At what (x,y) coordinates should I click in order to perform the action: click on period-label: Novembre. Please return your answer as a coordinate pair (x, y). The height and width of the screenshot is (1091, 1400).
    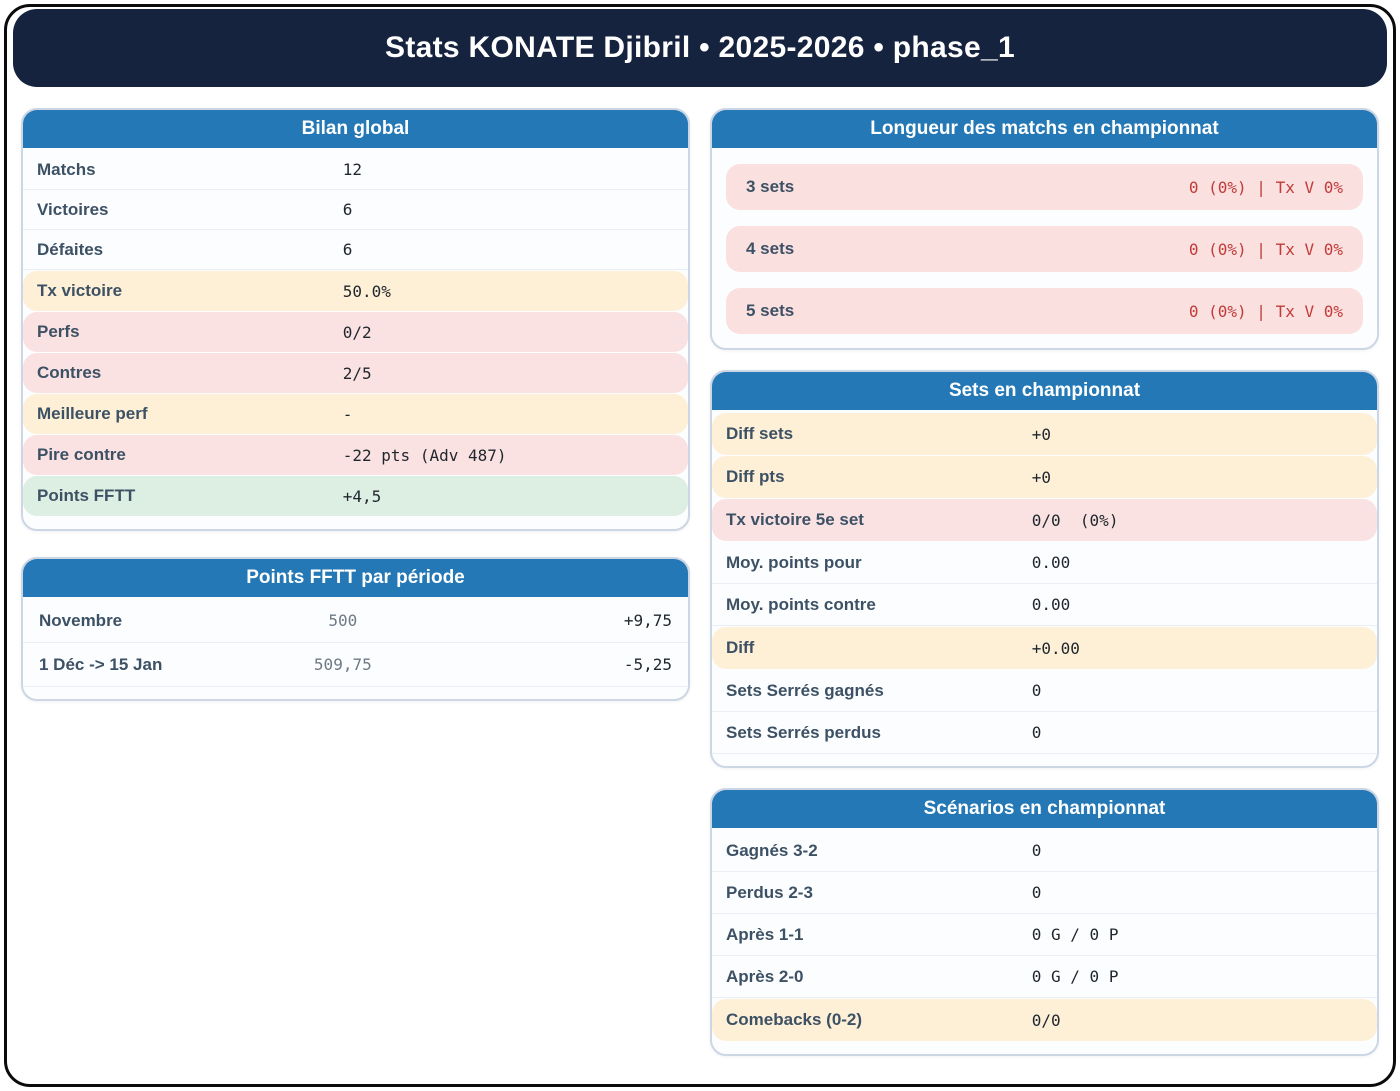
    Looking at the image, I should click on (81, 620).